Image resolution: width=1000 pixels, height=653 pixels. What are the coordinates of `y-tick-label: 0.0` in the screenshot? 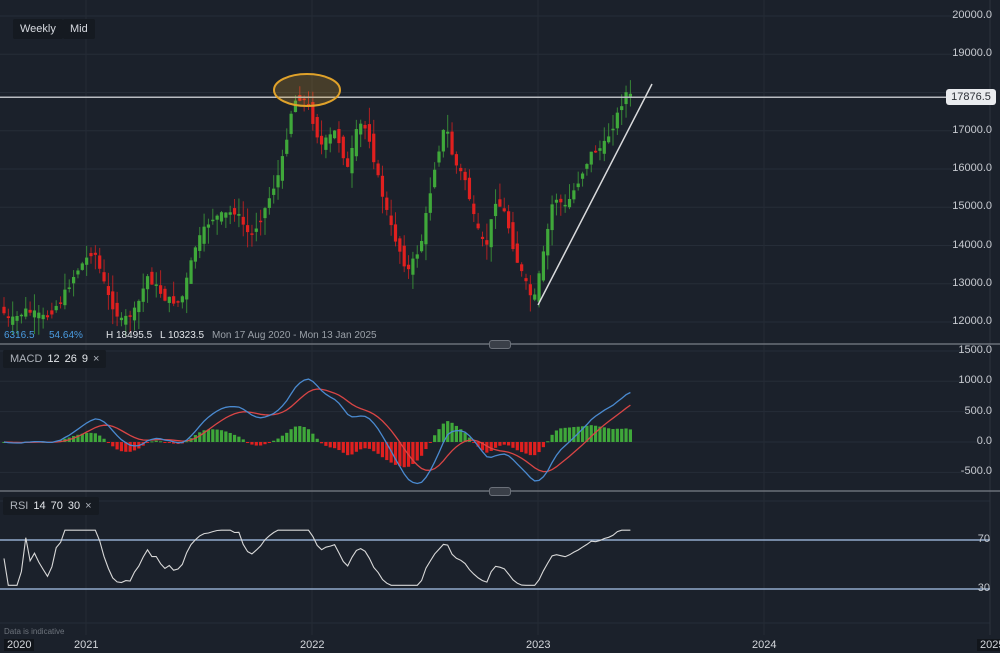 It's located at (984, 441).